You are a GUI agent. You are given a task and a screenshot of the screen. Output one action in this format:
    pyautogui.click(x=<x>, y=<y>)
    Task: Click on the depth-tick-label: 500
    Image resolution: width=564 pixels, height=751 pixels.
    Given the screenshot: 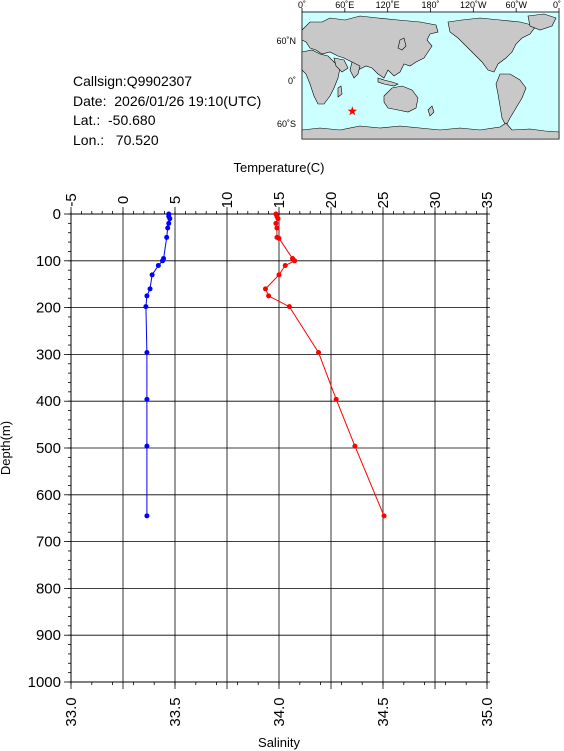 What is the action you would take?
    pyautogui.click(x=48, y=448)
    